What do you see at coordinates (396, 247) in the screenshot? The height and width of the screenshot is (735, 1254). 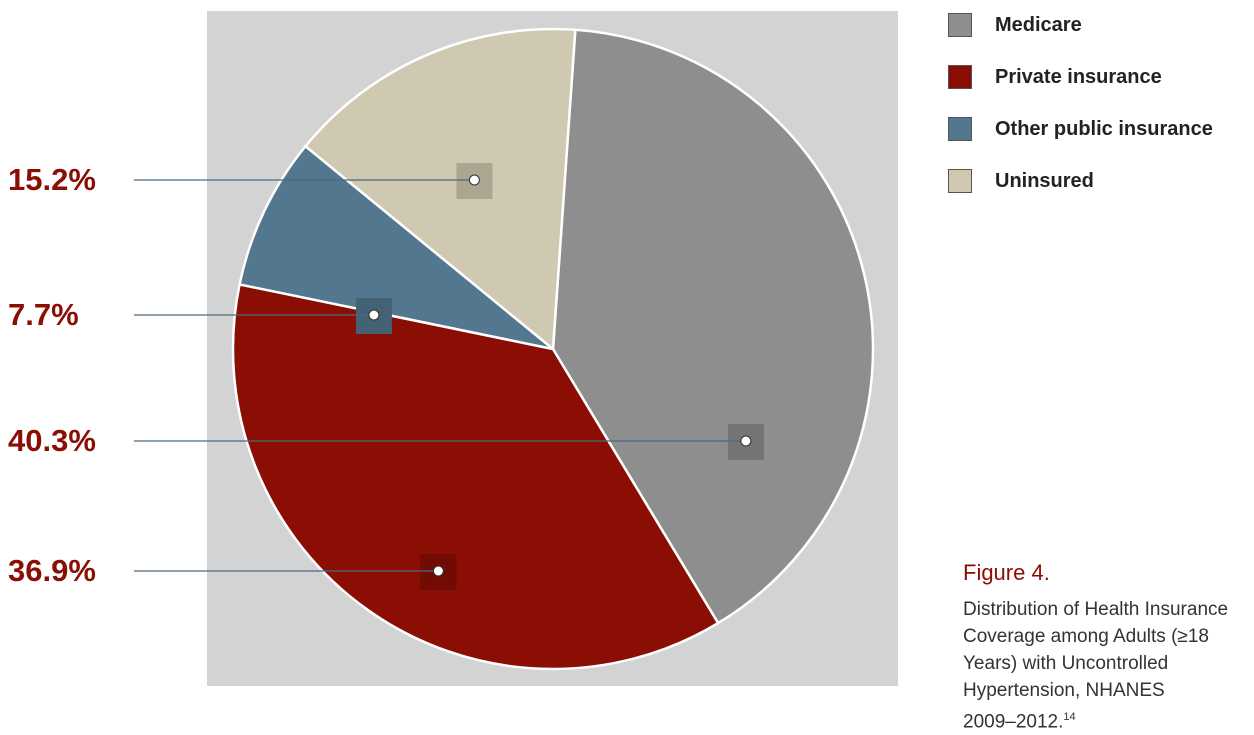 I see `pie-slice-other-public-insurance` at bounding box center [396, 247].